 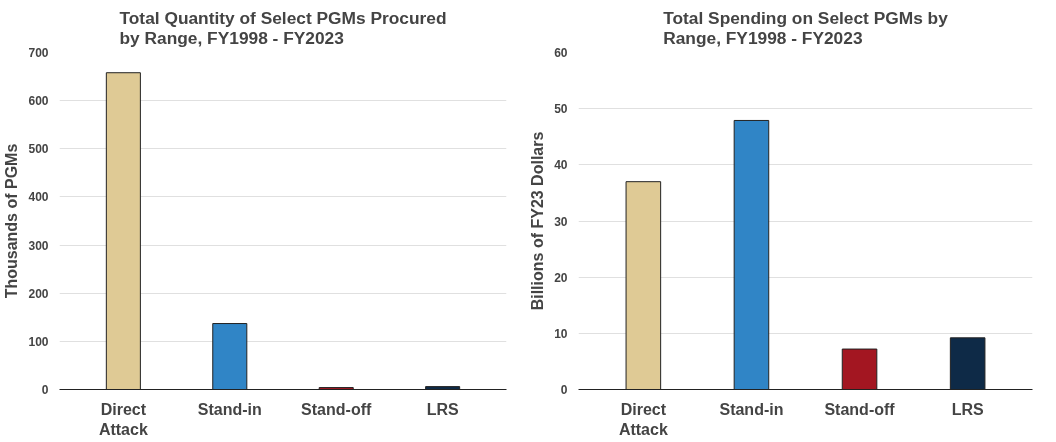 I want to click on y-tick-label: 600, so click(x=38, y=101).